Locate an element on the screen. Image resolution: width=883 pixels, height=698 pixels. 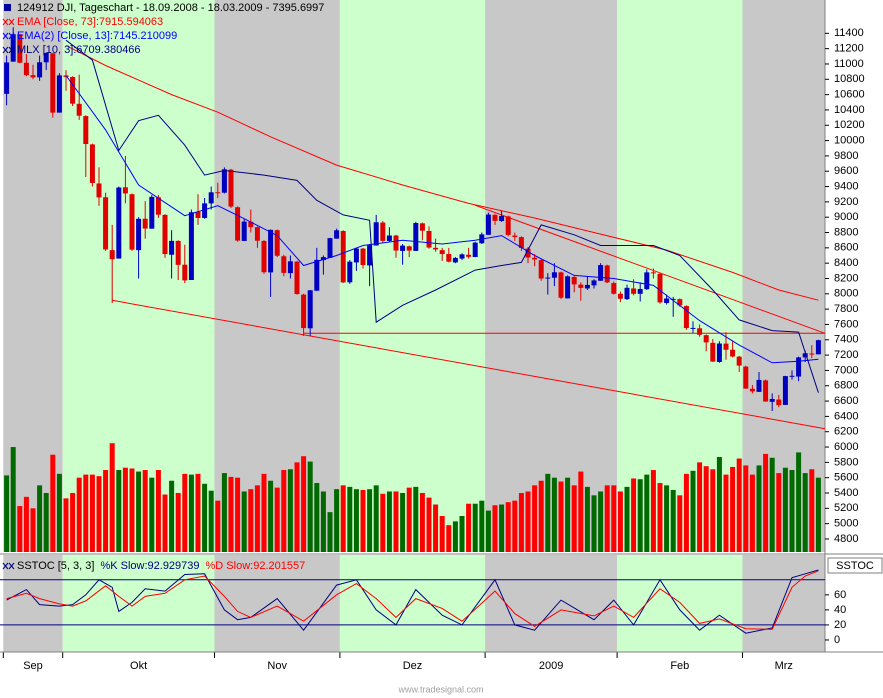
y-tick-label: 60 is located at coordinates (840, 595).